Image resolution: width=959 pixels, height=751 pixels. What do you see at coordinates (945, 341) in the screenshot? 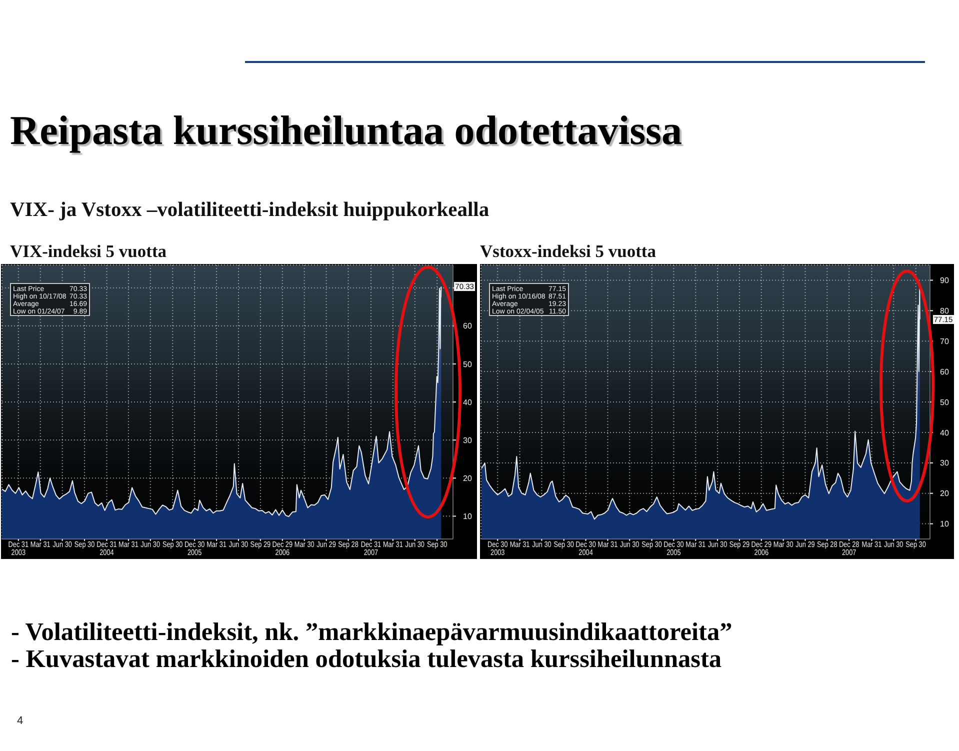
I see `y-tick-label: 70` at bounding box center [945, 341].